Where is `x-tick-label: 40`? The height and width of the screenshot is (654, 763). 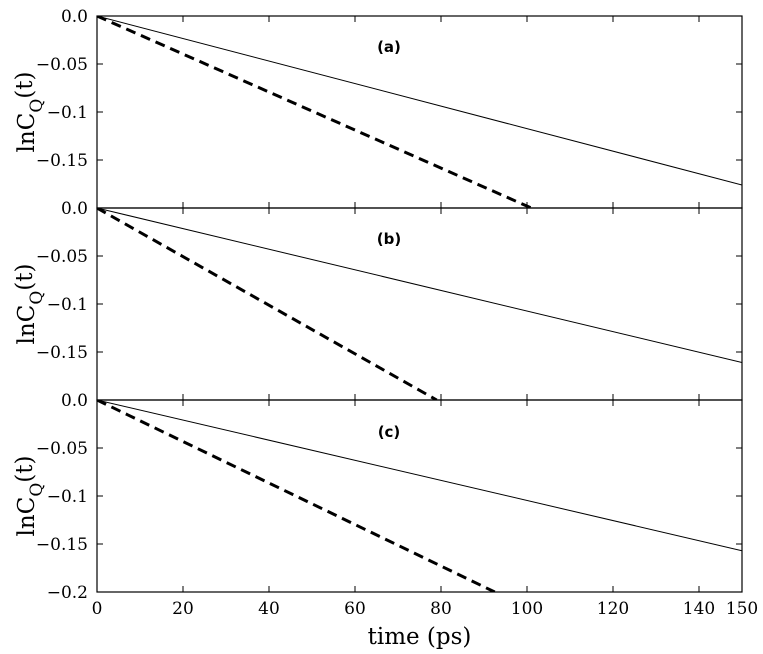 x-tick-label: 40 is located at coordinates (269, 609).